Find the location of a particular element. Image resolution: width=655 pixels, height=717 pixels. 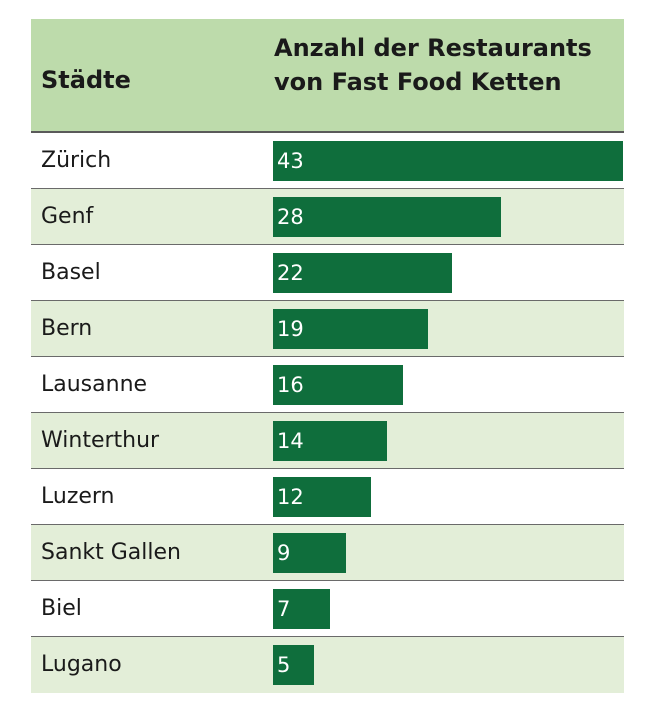

city-label: Basel is located at coordinates (71, 272).